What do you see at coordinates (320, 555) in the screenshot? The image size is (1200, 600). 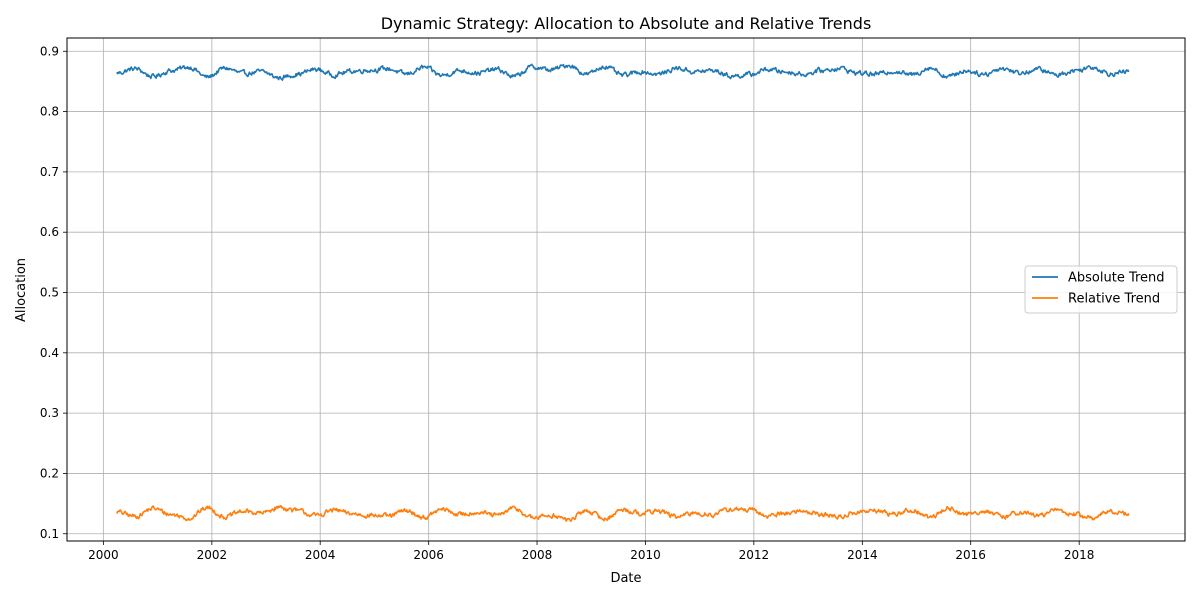 I see `x-tick-label: 2004` at bounding box center [320, 555].